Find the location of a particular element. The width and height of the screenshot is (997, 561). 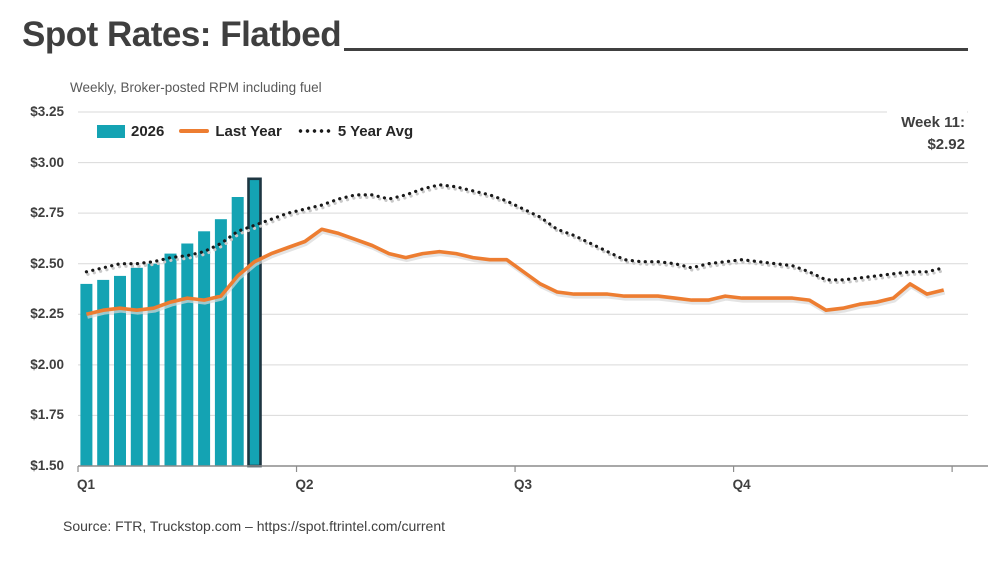

legend-item-5-year-avg: 5 Year Avg is located at coordinates (355, 131).